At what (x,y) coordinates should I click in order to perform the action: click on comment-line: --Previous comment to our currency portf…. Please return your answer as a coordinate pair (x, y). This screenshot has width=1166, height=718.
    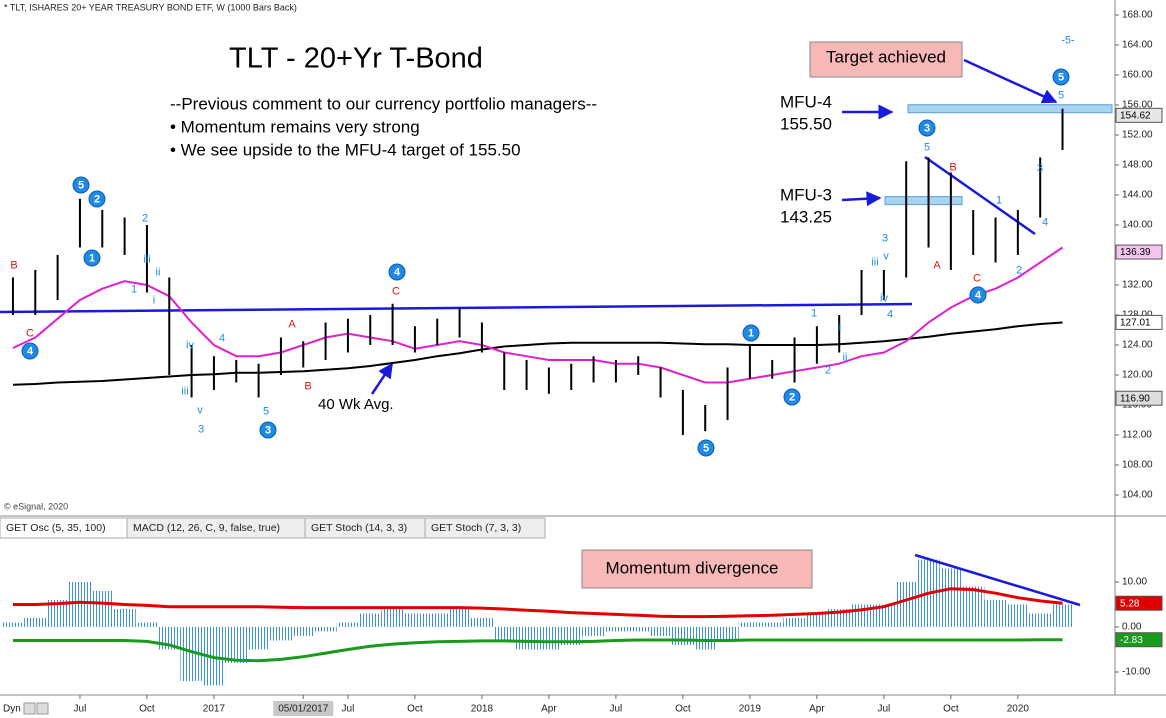
    Looking at the image, I should click on (383, 103).